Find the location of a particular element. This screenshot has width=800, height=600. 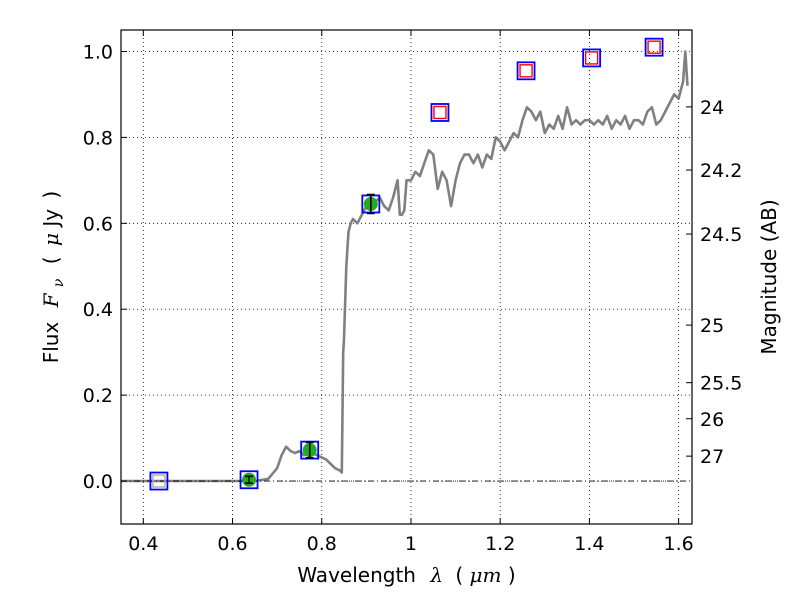

y-tick-label: 0.8 is located at coordinates (98, 138).